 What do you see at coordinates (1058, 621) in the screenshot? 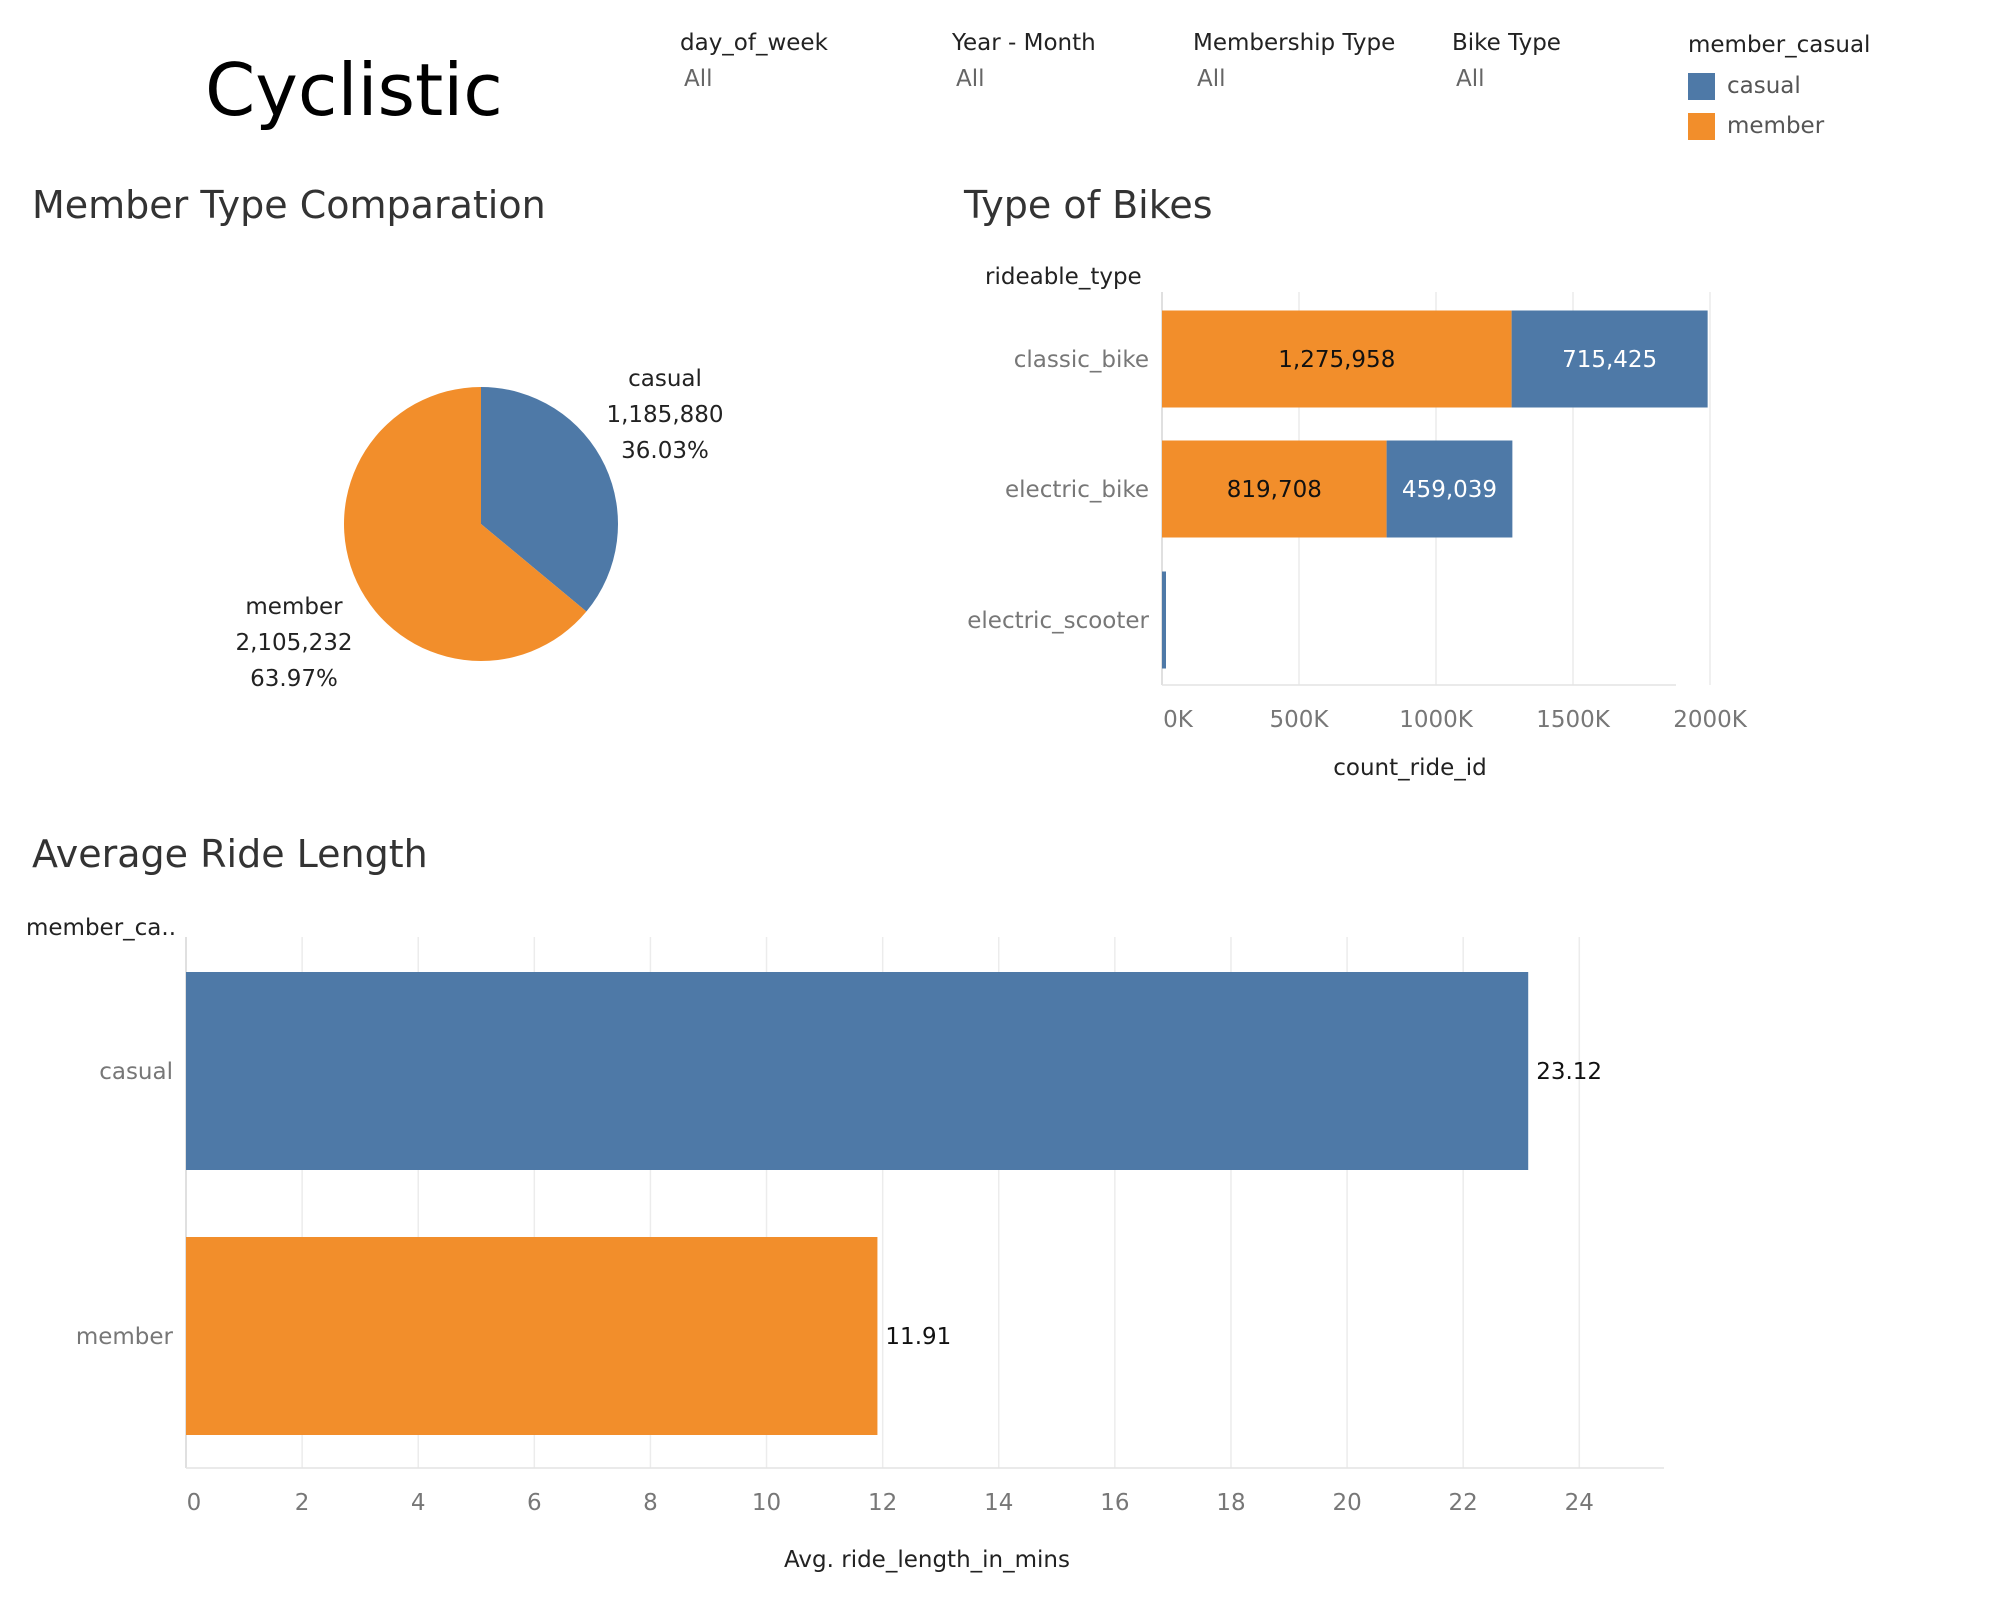
I see `bike-category-label: electric_scooter` at bounding box center [1058, 621].